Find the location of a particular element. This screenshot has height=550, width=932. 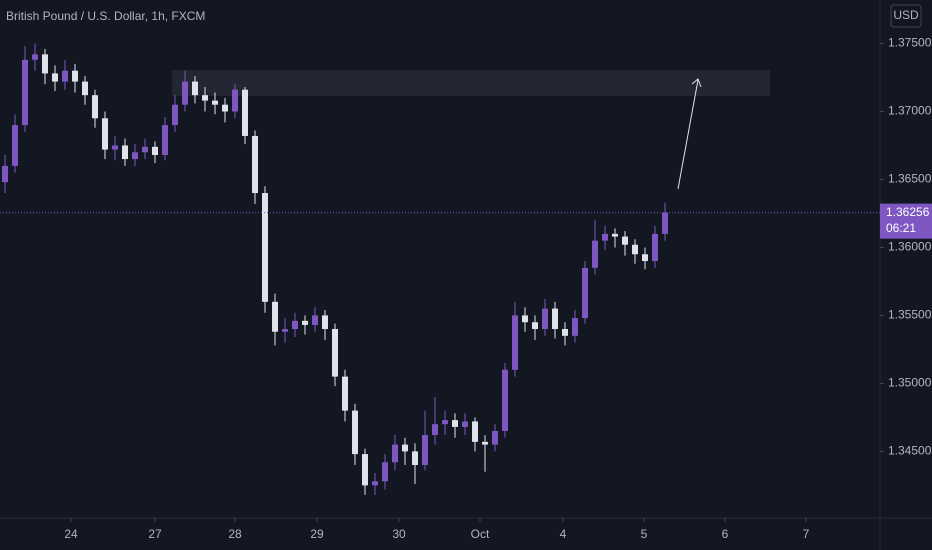

y-tick-label: 1.37000 is located at coordinates (910, 111).